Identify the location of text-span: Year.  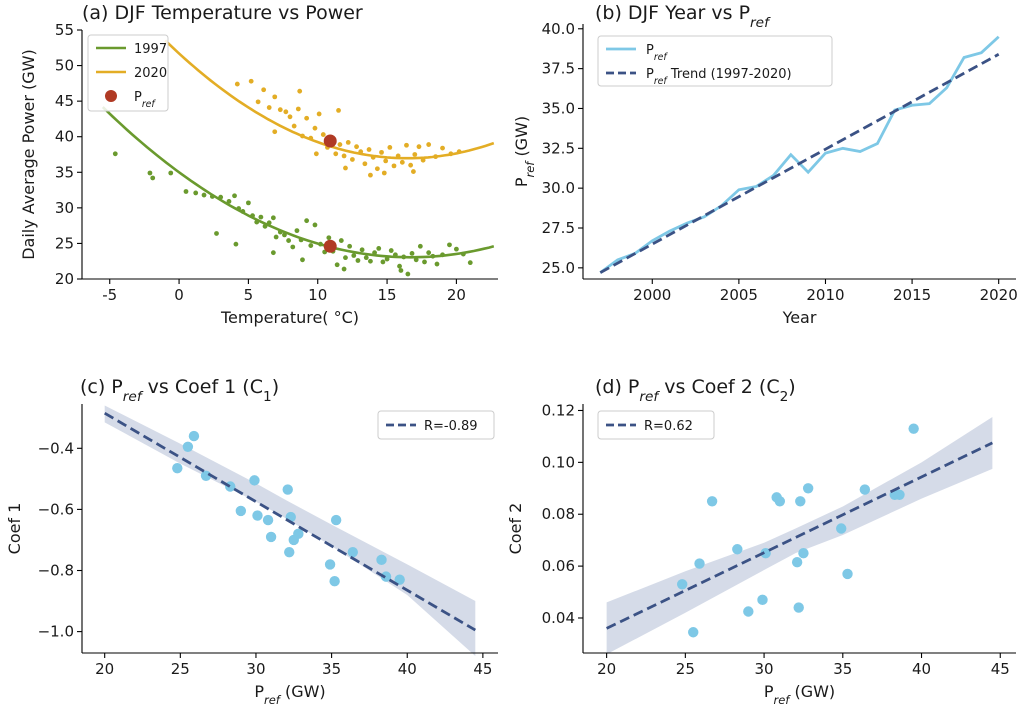
(799, 317).